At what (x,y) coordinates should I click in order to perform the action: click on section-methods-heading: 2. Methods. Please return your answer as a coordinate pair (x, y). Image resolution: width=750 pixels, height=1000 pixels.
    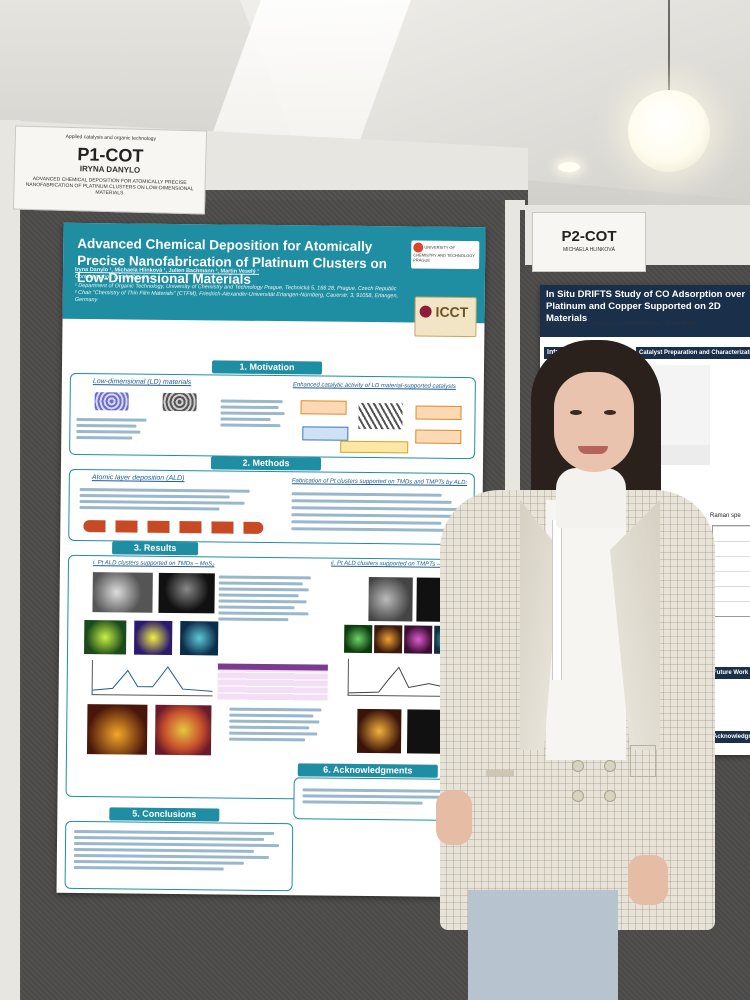
    Looking at the image, I should click on (266, 463).